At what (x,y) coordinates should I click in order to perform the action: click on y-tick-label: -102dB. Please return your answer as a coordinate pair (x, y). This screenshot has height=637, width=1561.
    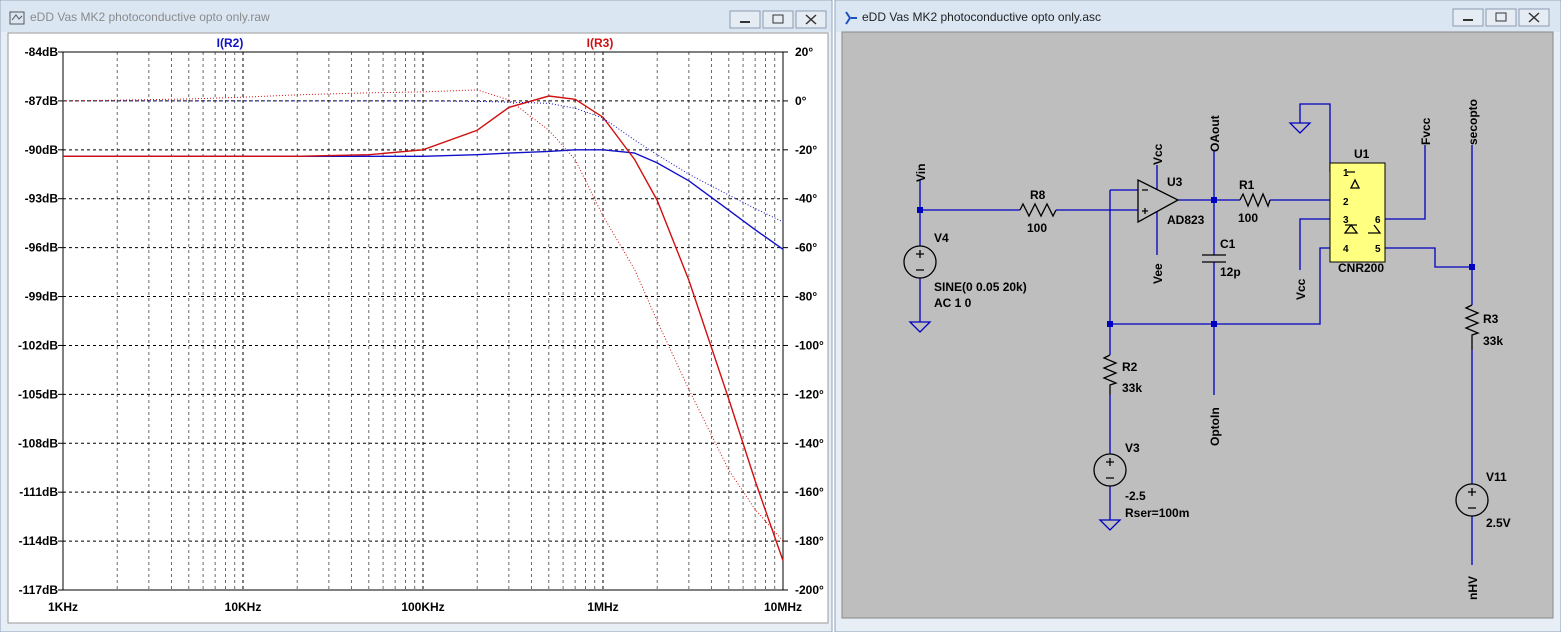
    Looking at the image, I should click on (38, 345).